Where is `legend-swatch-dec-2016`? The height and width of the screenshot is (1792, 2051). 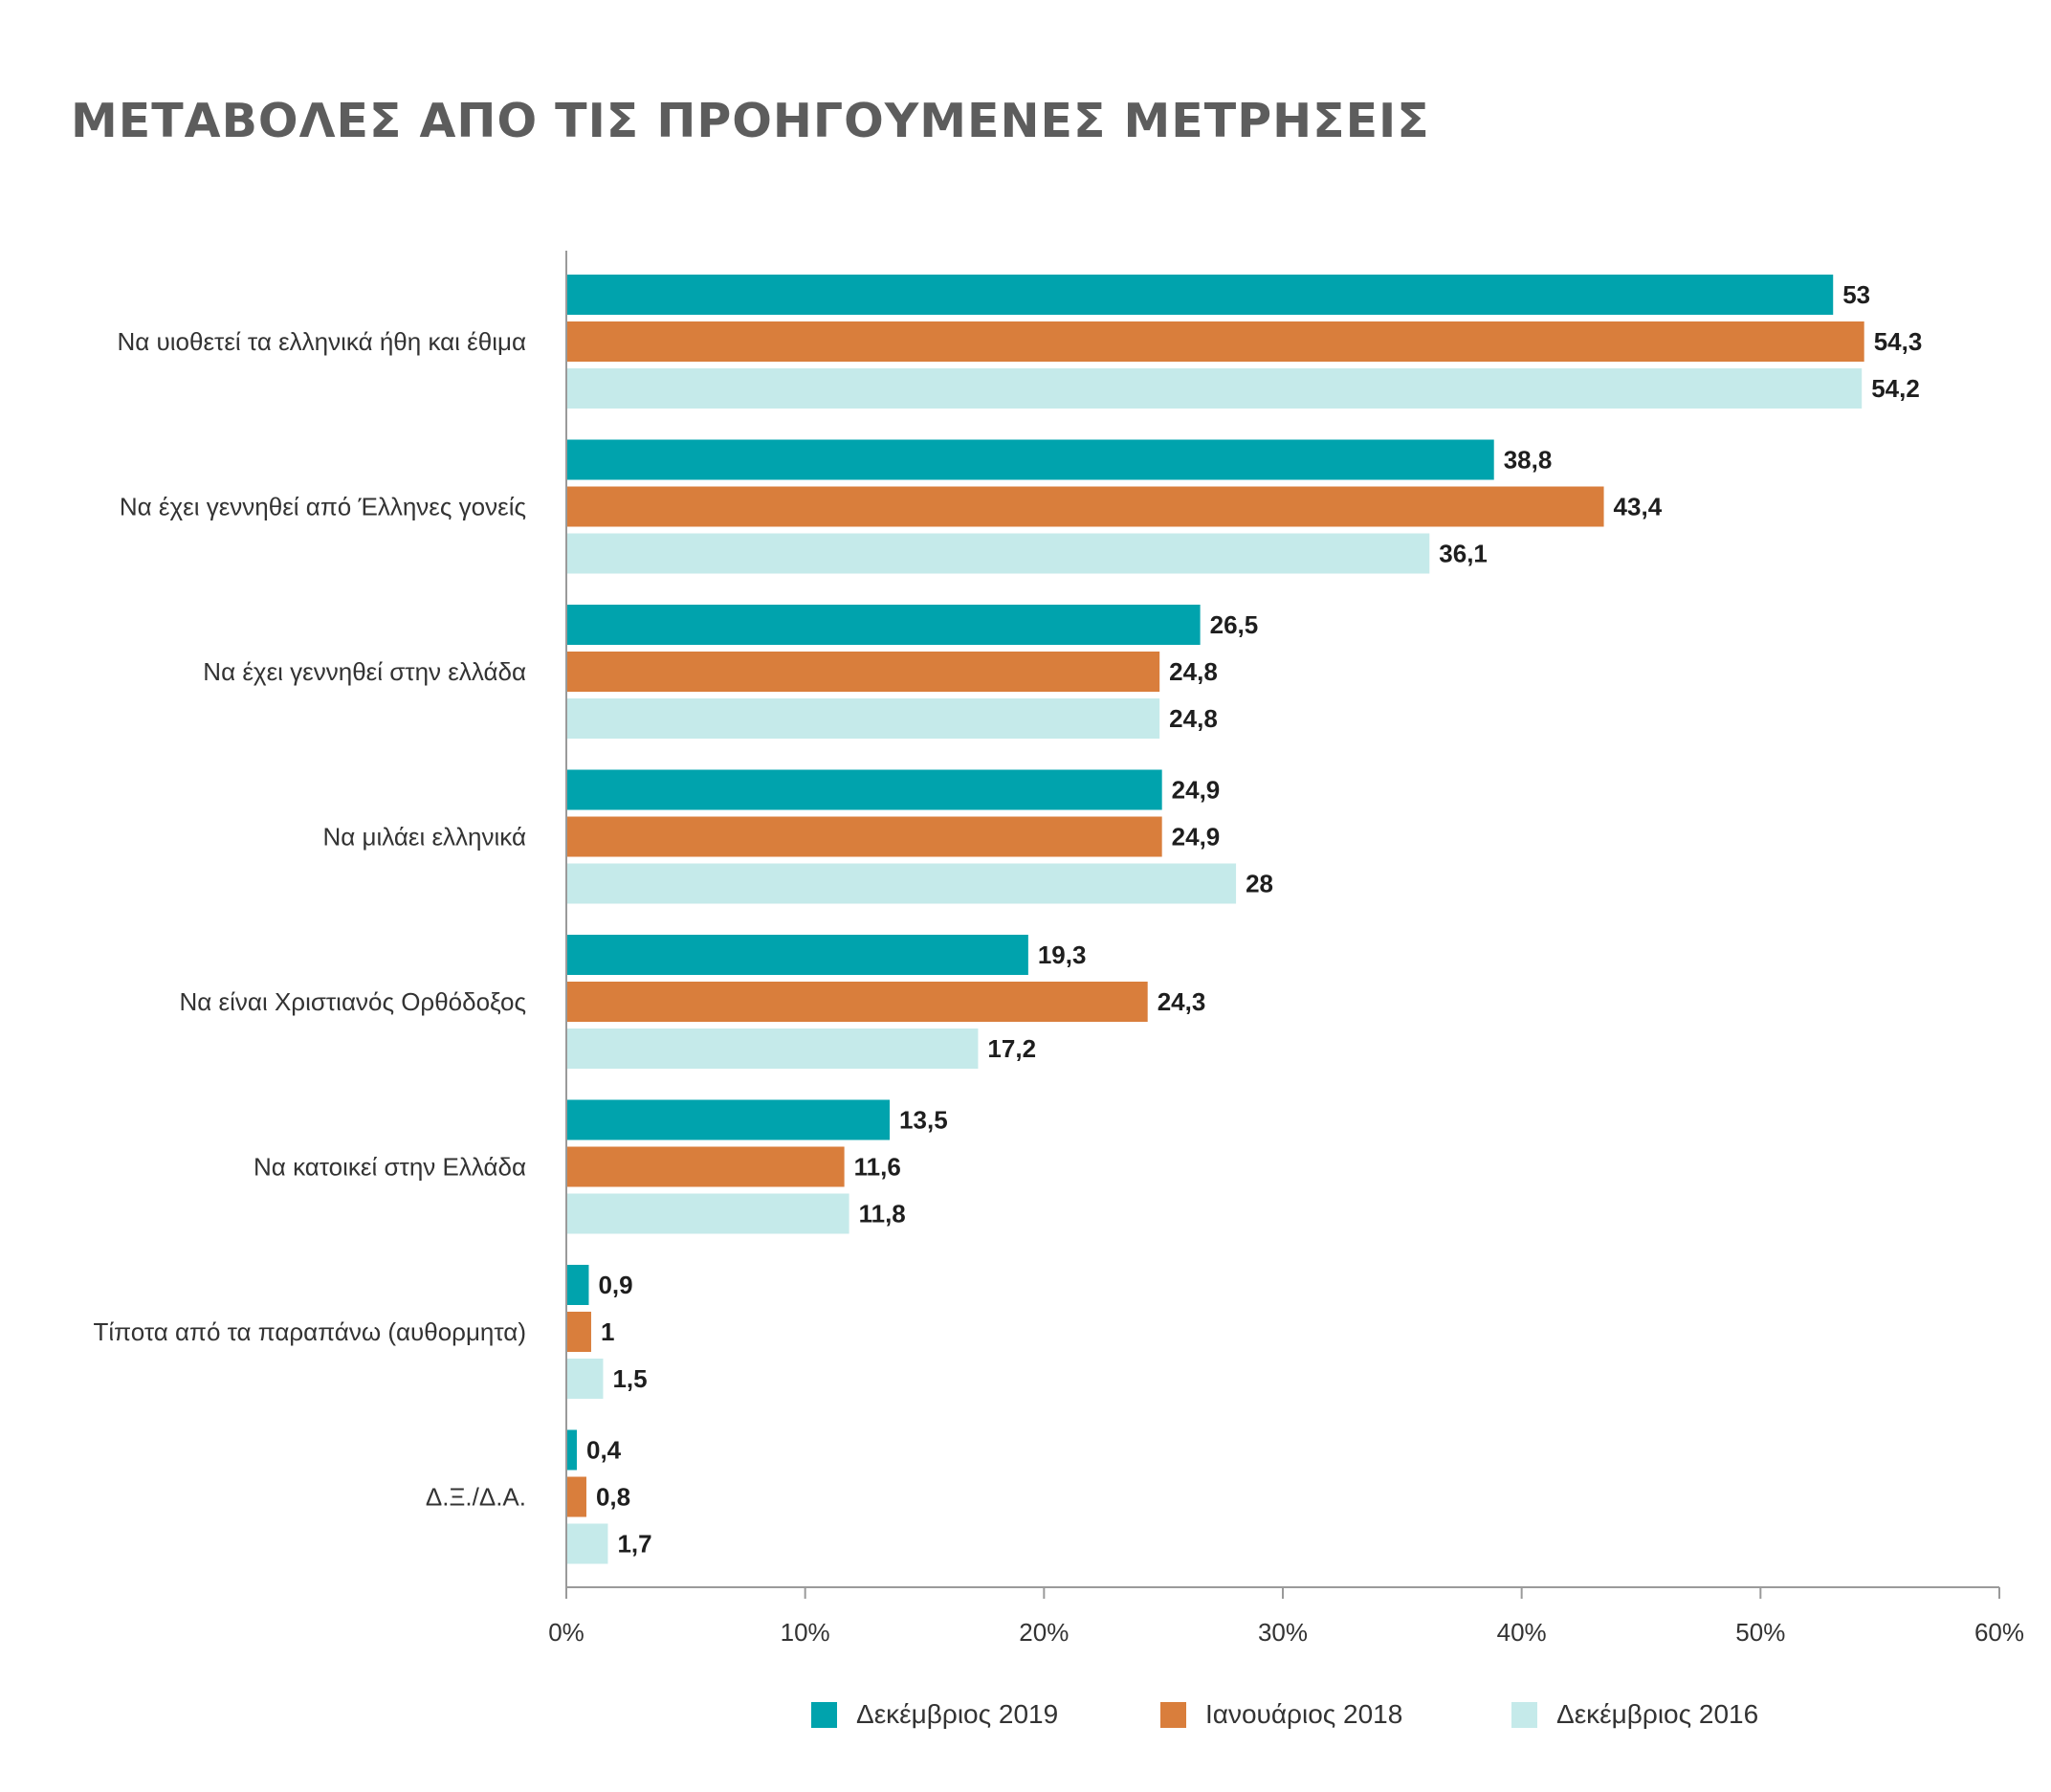
legend-swatch-dec-2016 is located at coordinates (1524, 1714).